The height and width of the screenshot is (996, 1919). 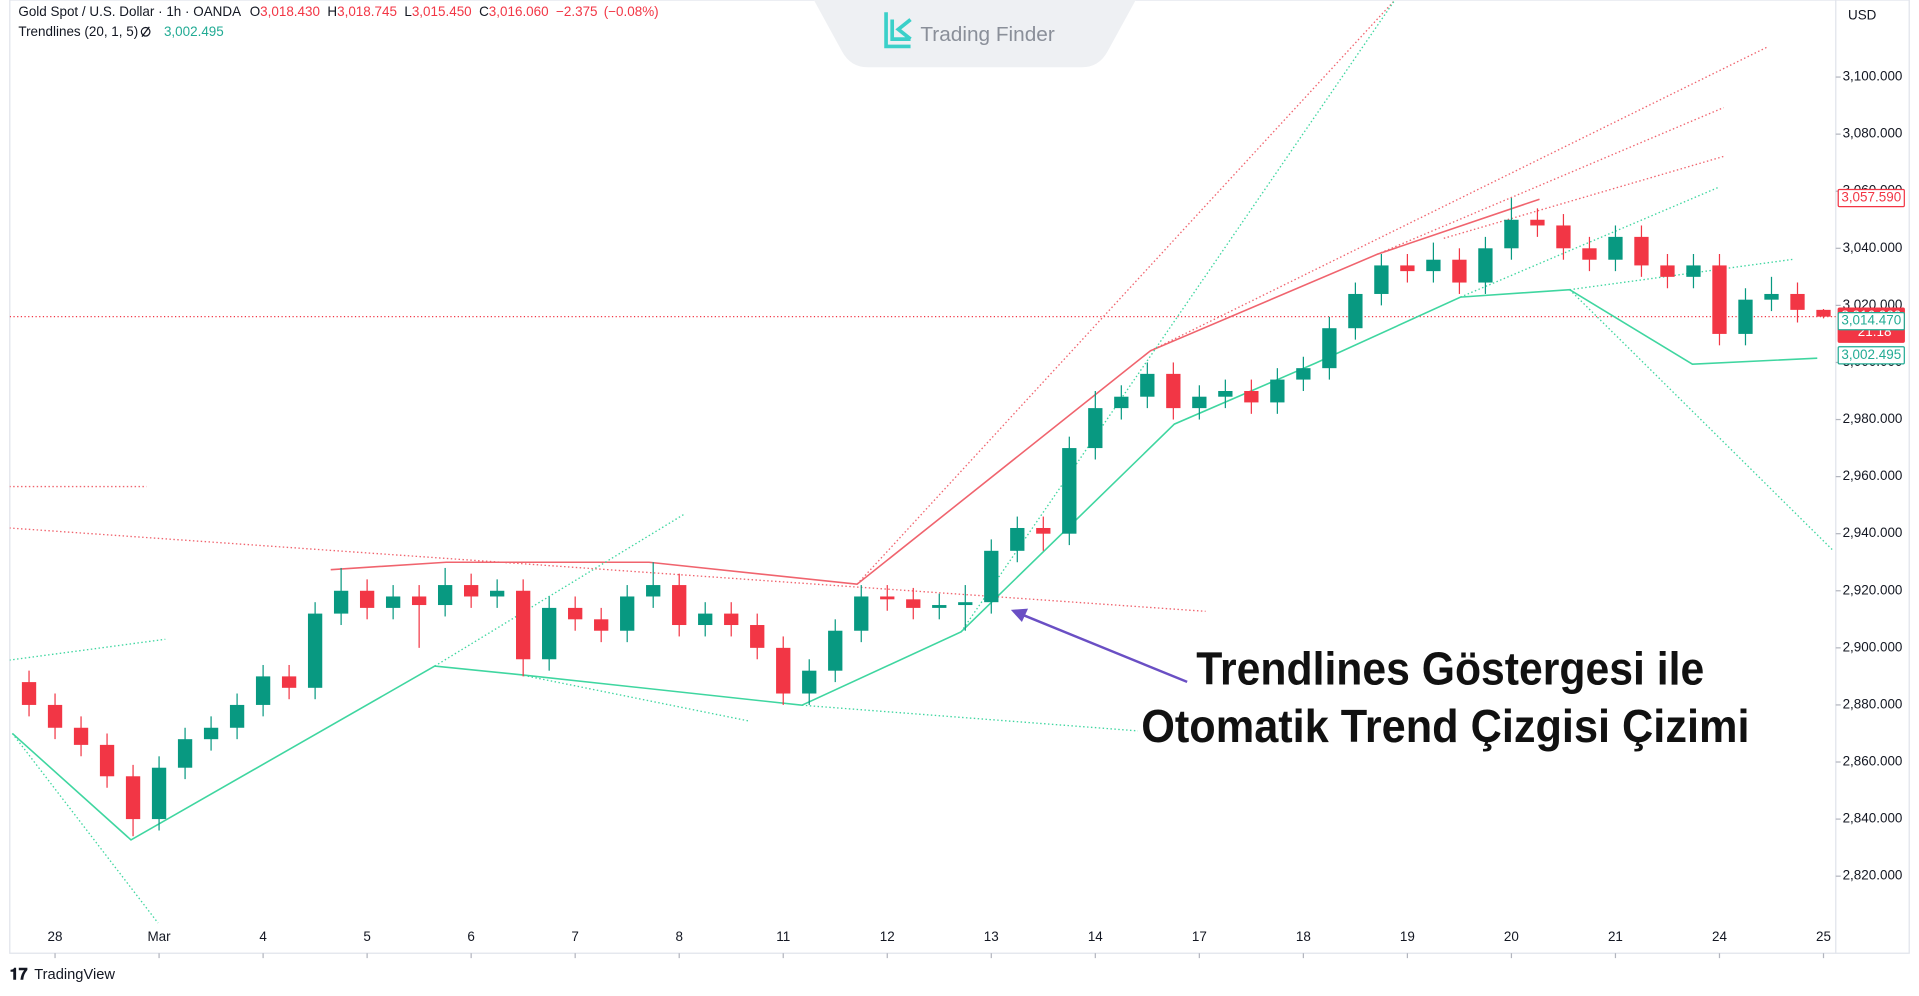 What do you see at coordinates (898, 30) in the screenshot?
I see `watermark-logo` at bounding box center [898, 30].